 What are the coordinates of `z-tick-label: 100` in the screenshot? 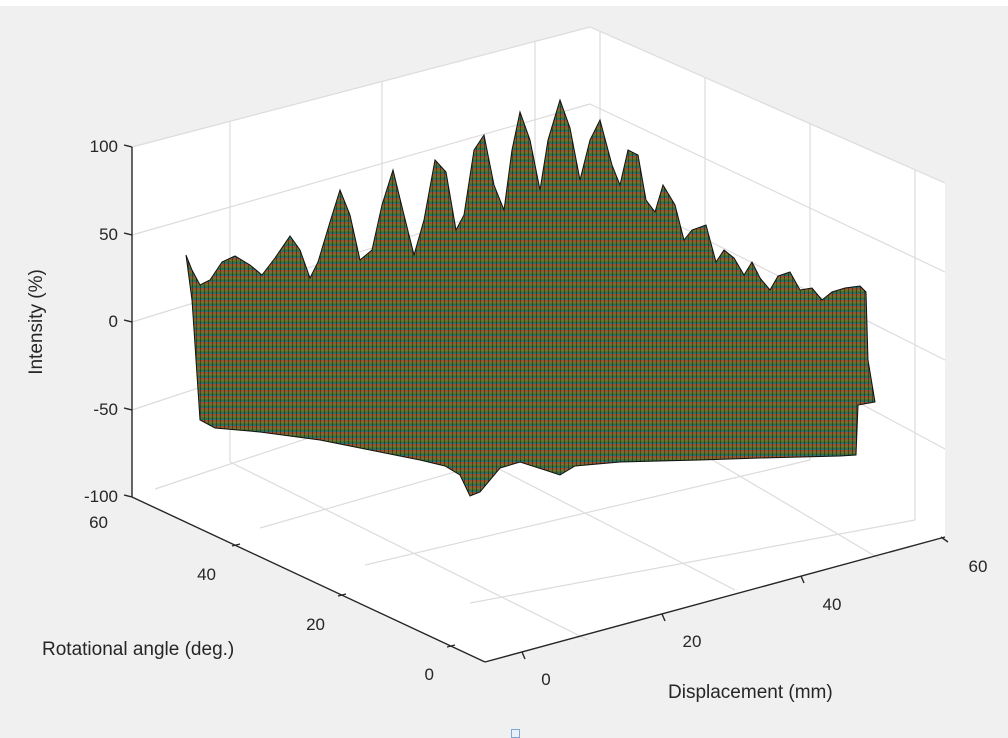 It's located at (104, 146).